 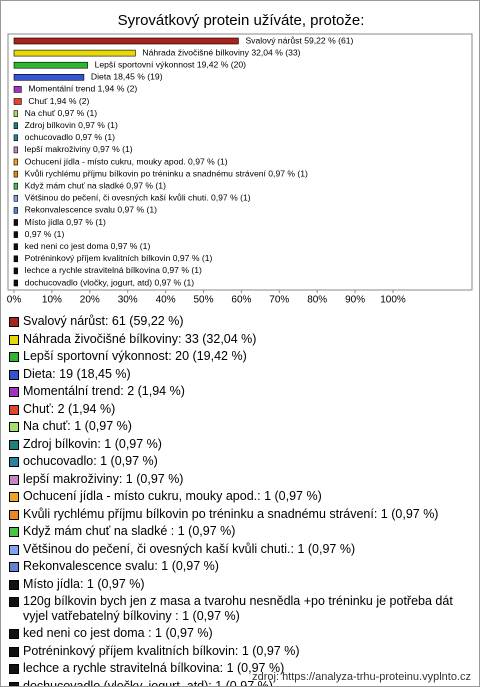 I want to click on legend-item: Na chuť: 1 (0,97 %), so click(x=240, y=426).